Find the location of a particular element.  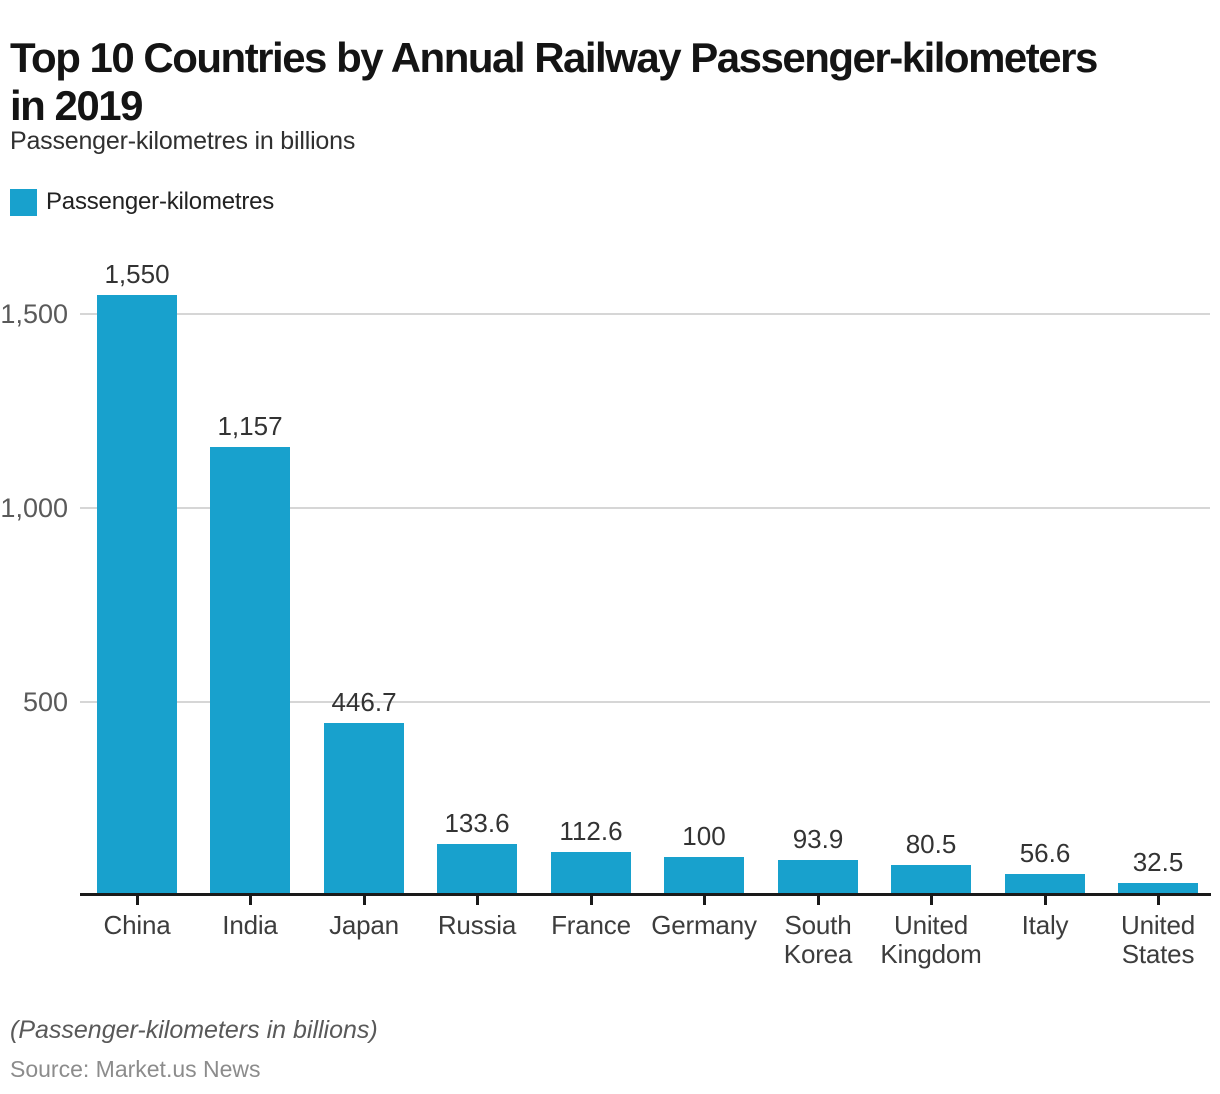

value-label-india: 1,157 is located at coordinates (250, 426).